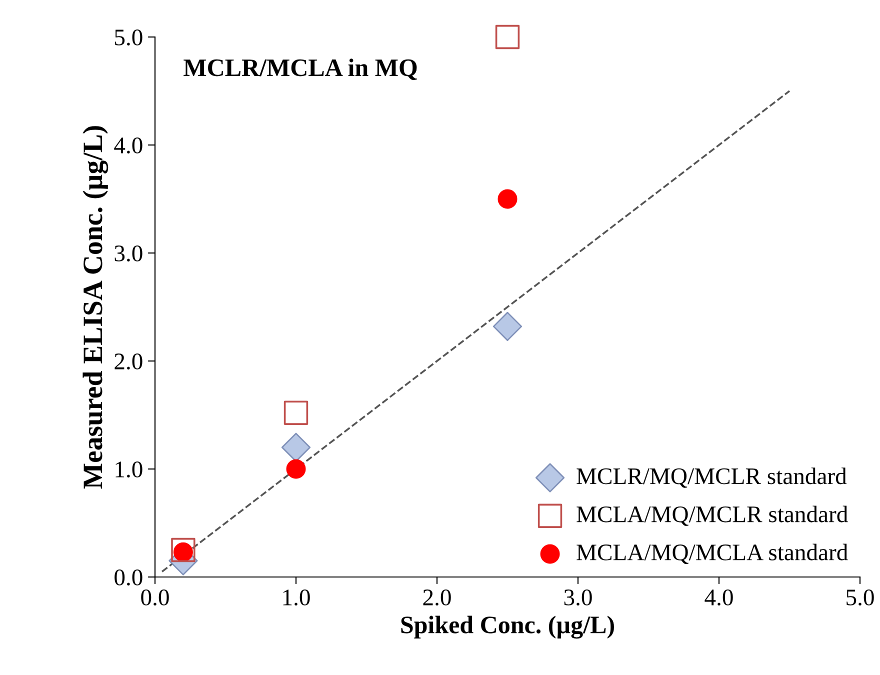 The height and width of the screenshot is (675, 880). What do you see at coordinates (860, 597) in the screenshot?
I see `x-tick-label: 5.0` at bounding box center [860, 597].